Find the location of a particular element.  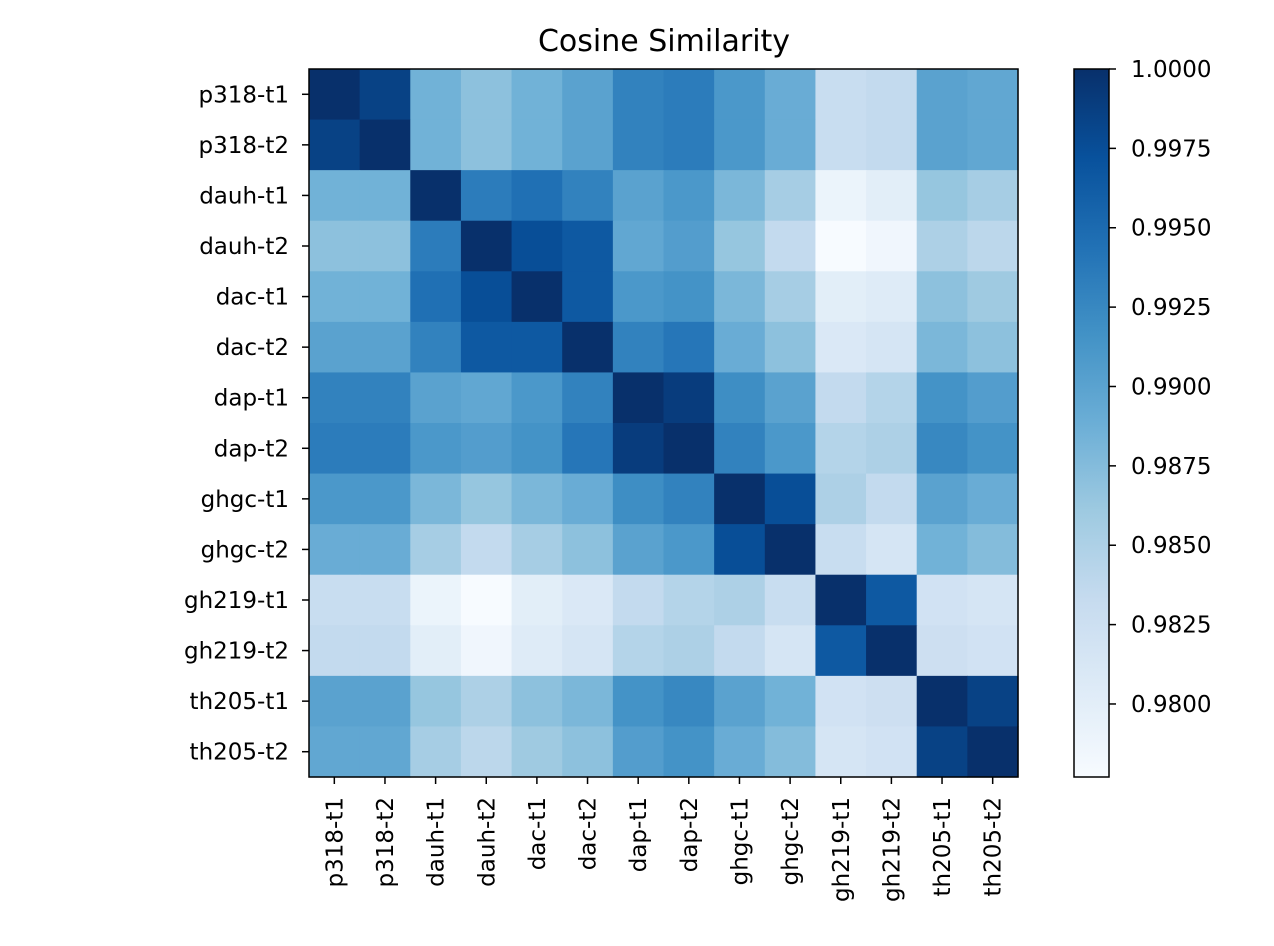

y-tick-label: dac-t2 is located at coordinates (252, 348).